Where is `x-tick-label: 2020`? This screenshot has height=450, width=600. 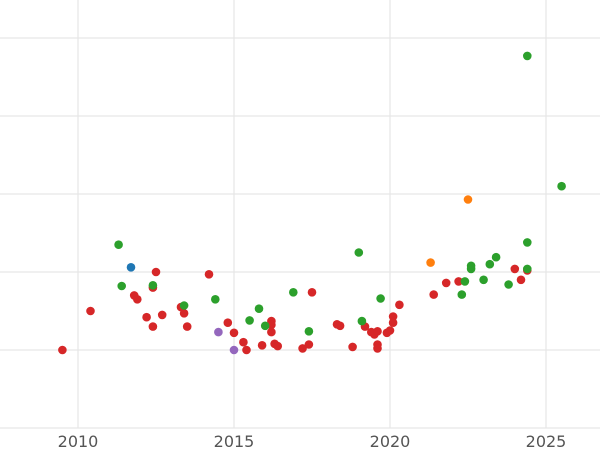
x-tick-label: 2020 is located at coordinates (390, 441).